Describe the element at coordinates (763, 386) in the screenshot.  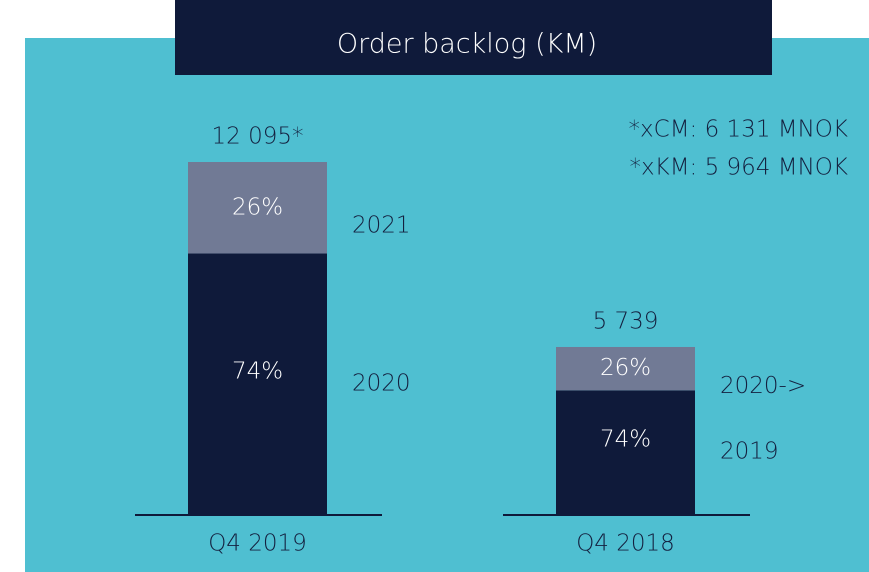
I see `segment-name: 2020->` at that location.